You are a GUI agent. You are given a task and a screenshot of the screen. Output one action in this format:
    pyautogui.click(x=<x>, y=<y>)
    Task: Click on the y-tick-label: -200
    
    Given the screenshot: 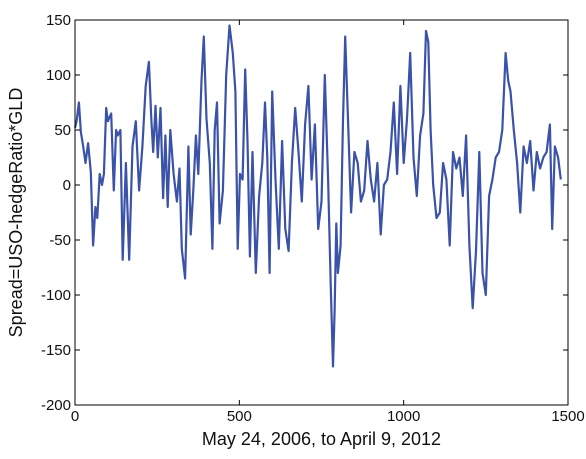 What is the action you would take?
    pyautogui.click(x=56, y=405)
    